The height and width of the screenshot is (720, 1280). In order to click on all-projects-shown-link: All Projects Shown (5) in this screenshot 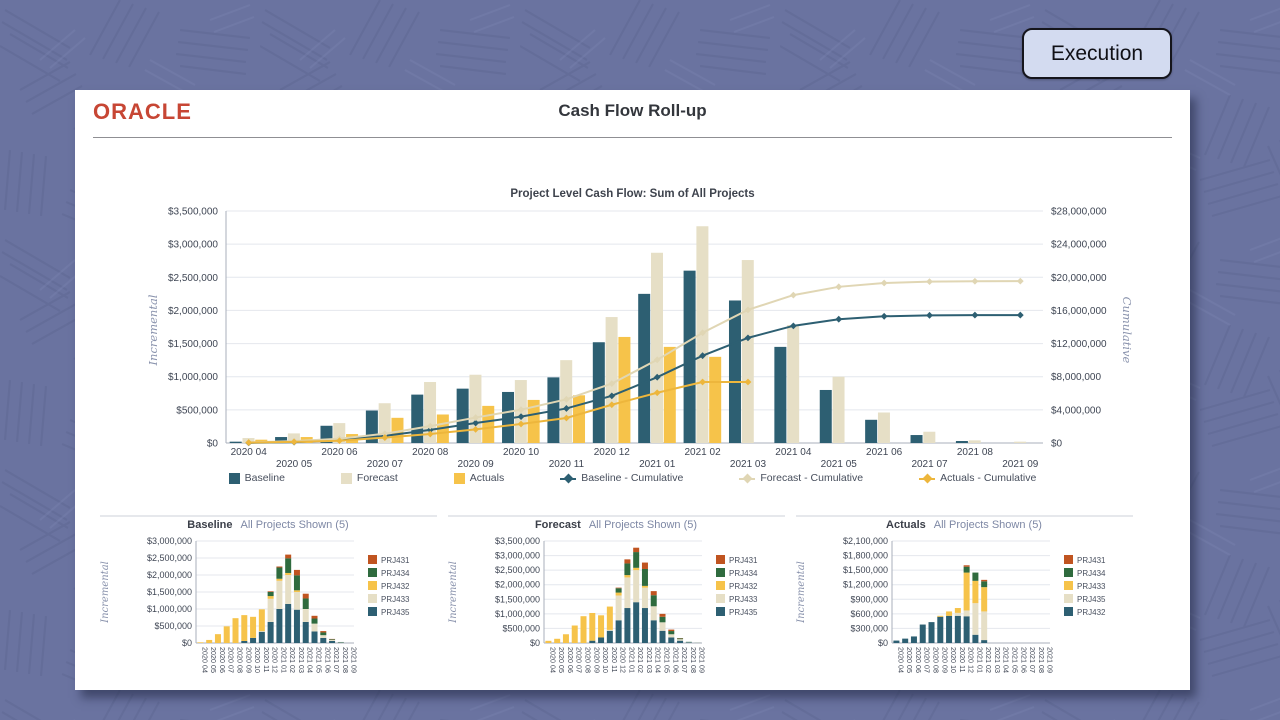, I will do `click(643, 525)`.